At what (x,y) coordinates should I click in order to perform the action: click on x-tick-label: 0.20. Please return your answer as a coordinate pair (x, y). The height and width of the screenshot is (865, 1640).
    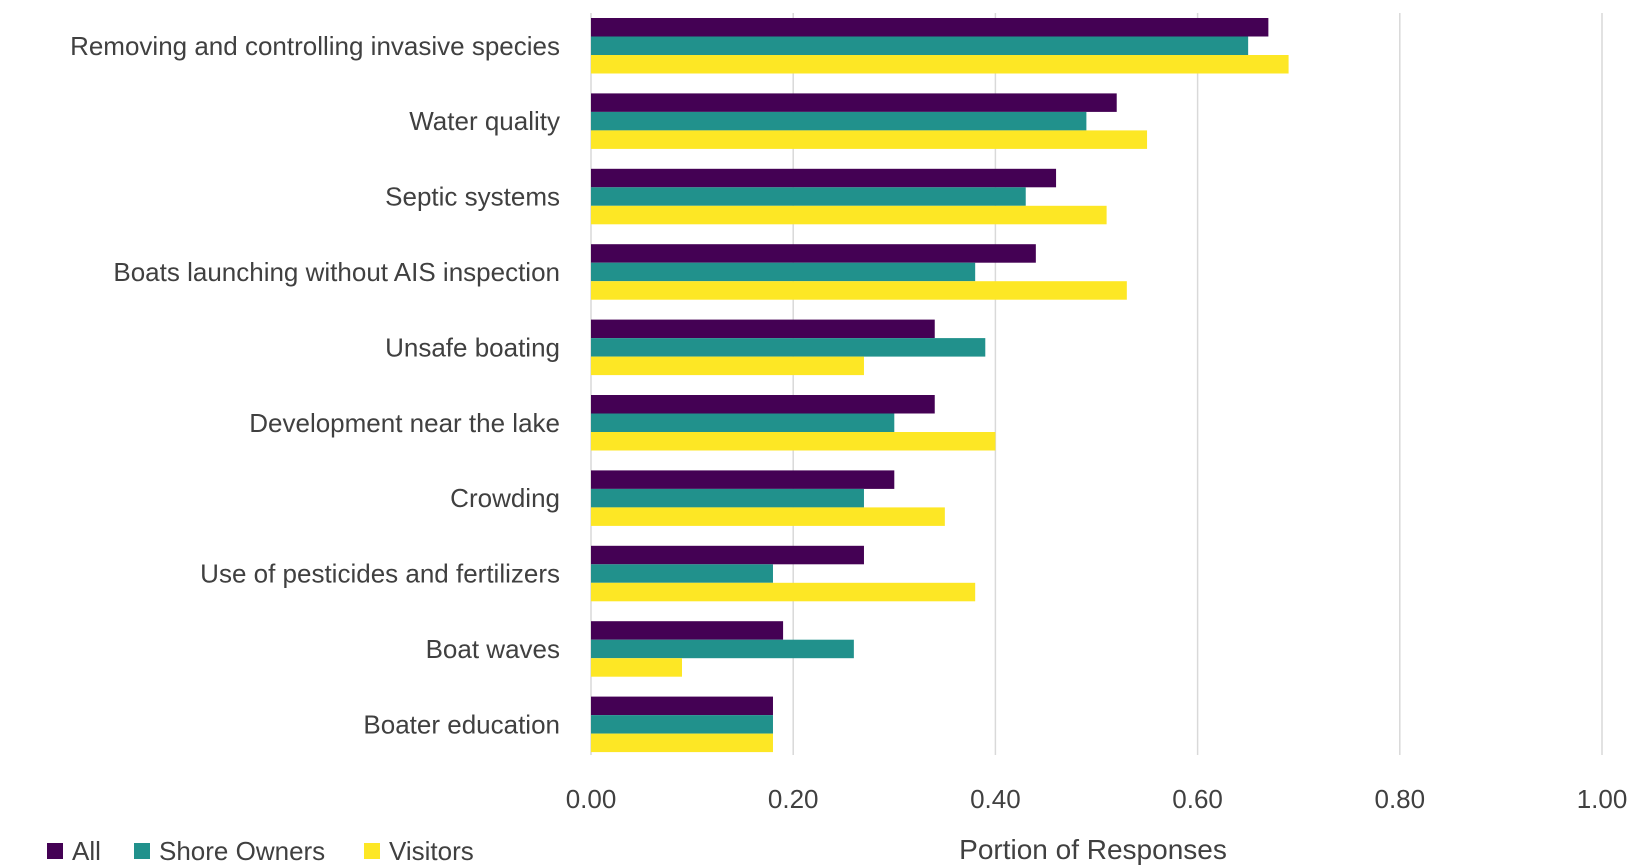
    Looking at the image, I should click on (793, 799).